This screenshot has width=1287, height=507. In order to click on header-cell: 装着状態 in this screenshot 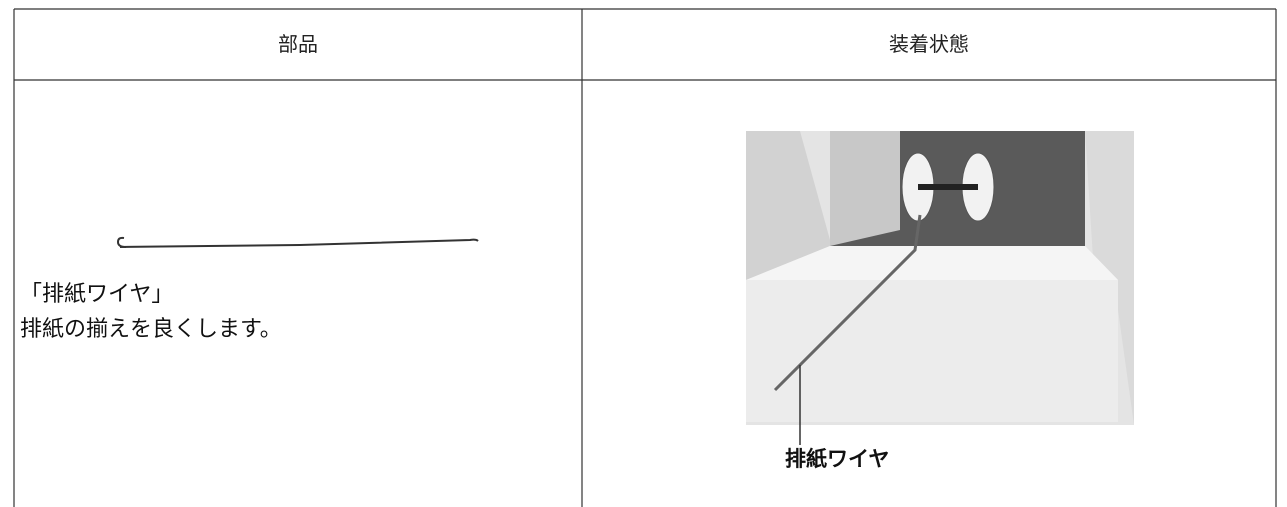, I will do `click(929, 44)`.